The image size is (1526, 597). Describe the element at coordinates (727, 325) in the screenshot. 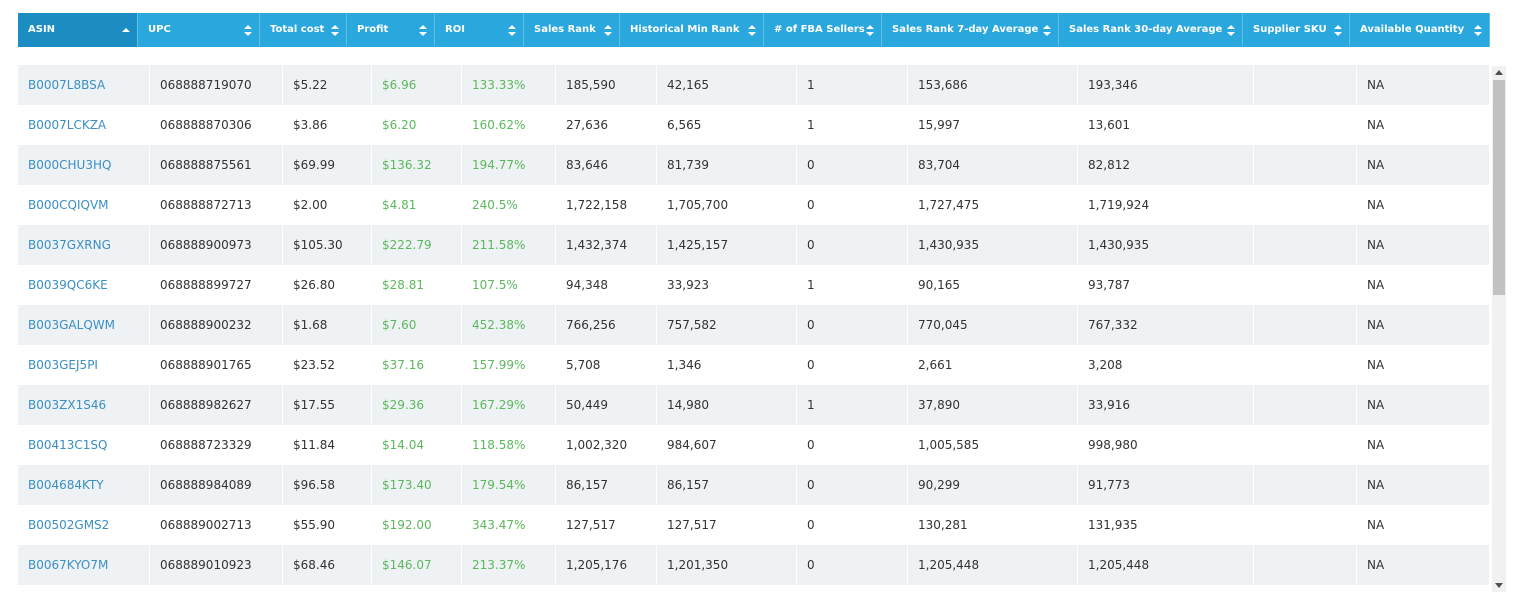

I see `table-cell: 757,582` at that location.